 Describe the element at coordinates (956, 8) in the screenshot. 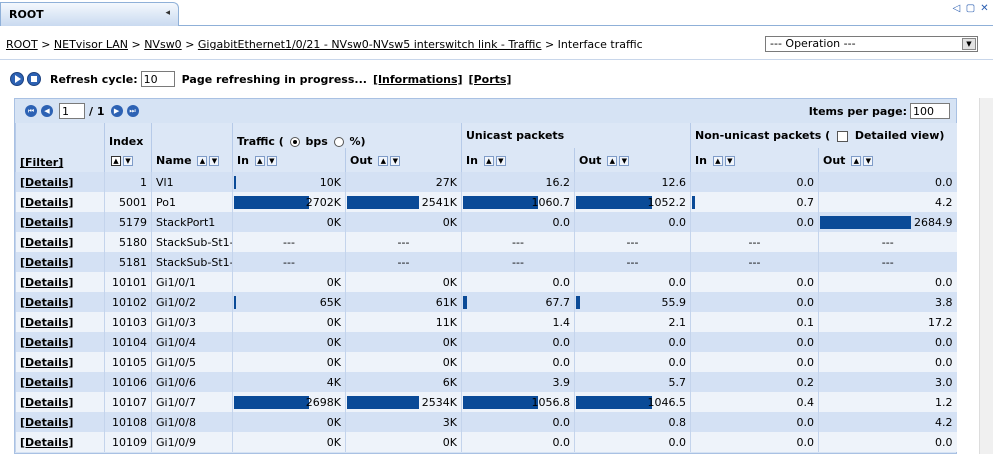

I see `restore-icon: ◁` at that location.